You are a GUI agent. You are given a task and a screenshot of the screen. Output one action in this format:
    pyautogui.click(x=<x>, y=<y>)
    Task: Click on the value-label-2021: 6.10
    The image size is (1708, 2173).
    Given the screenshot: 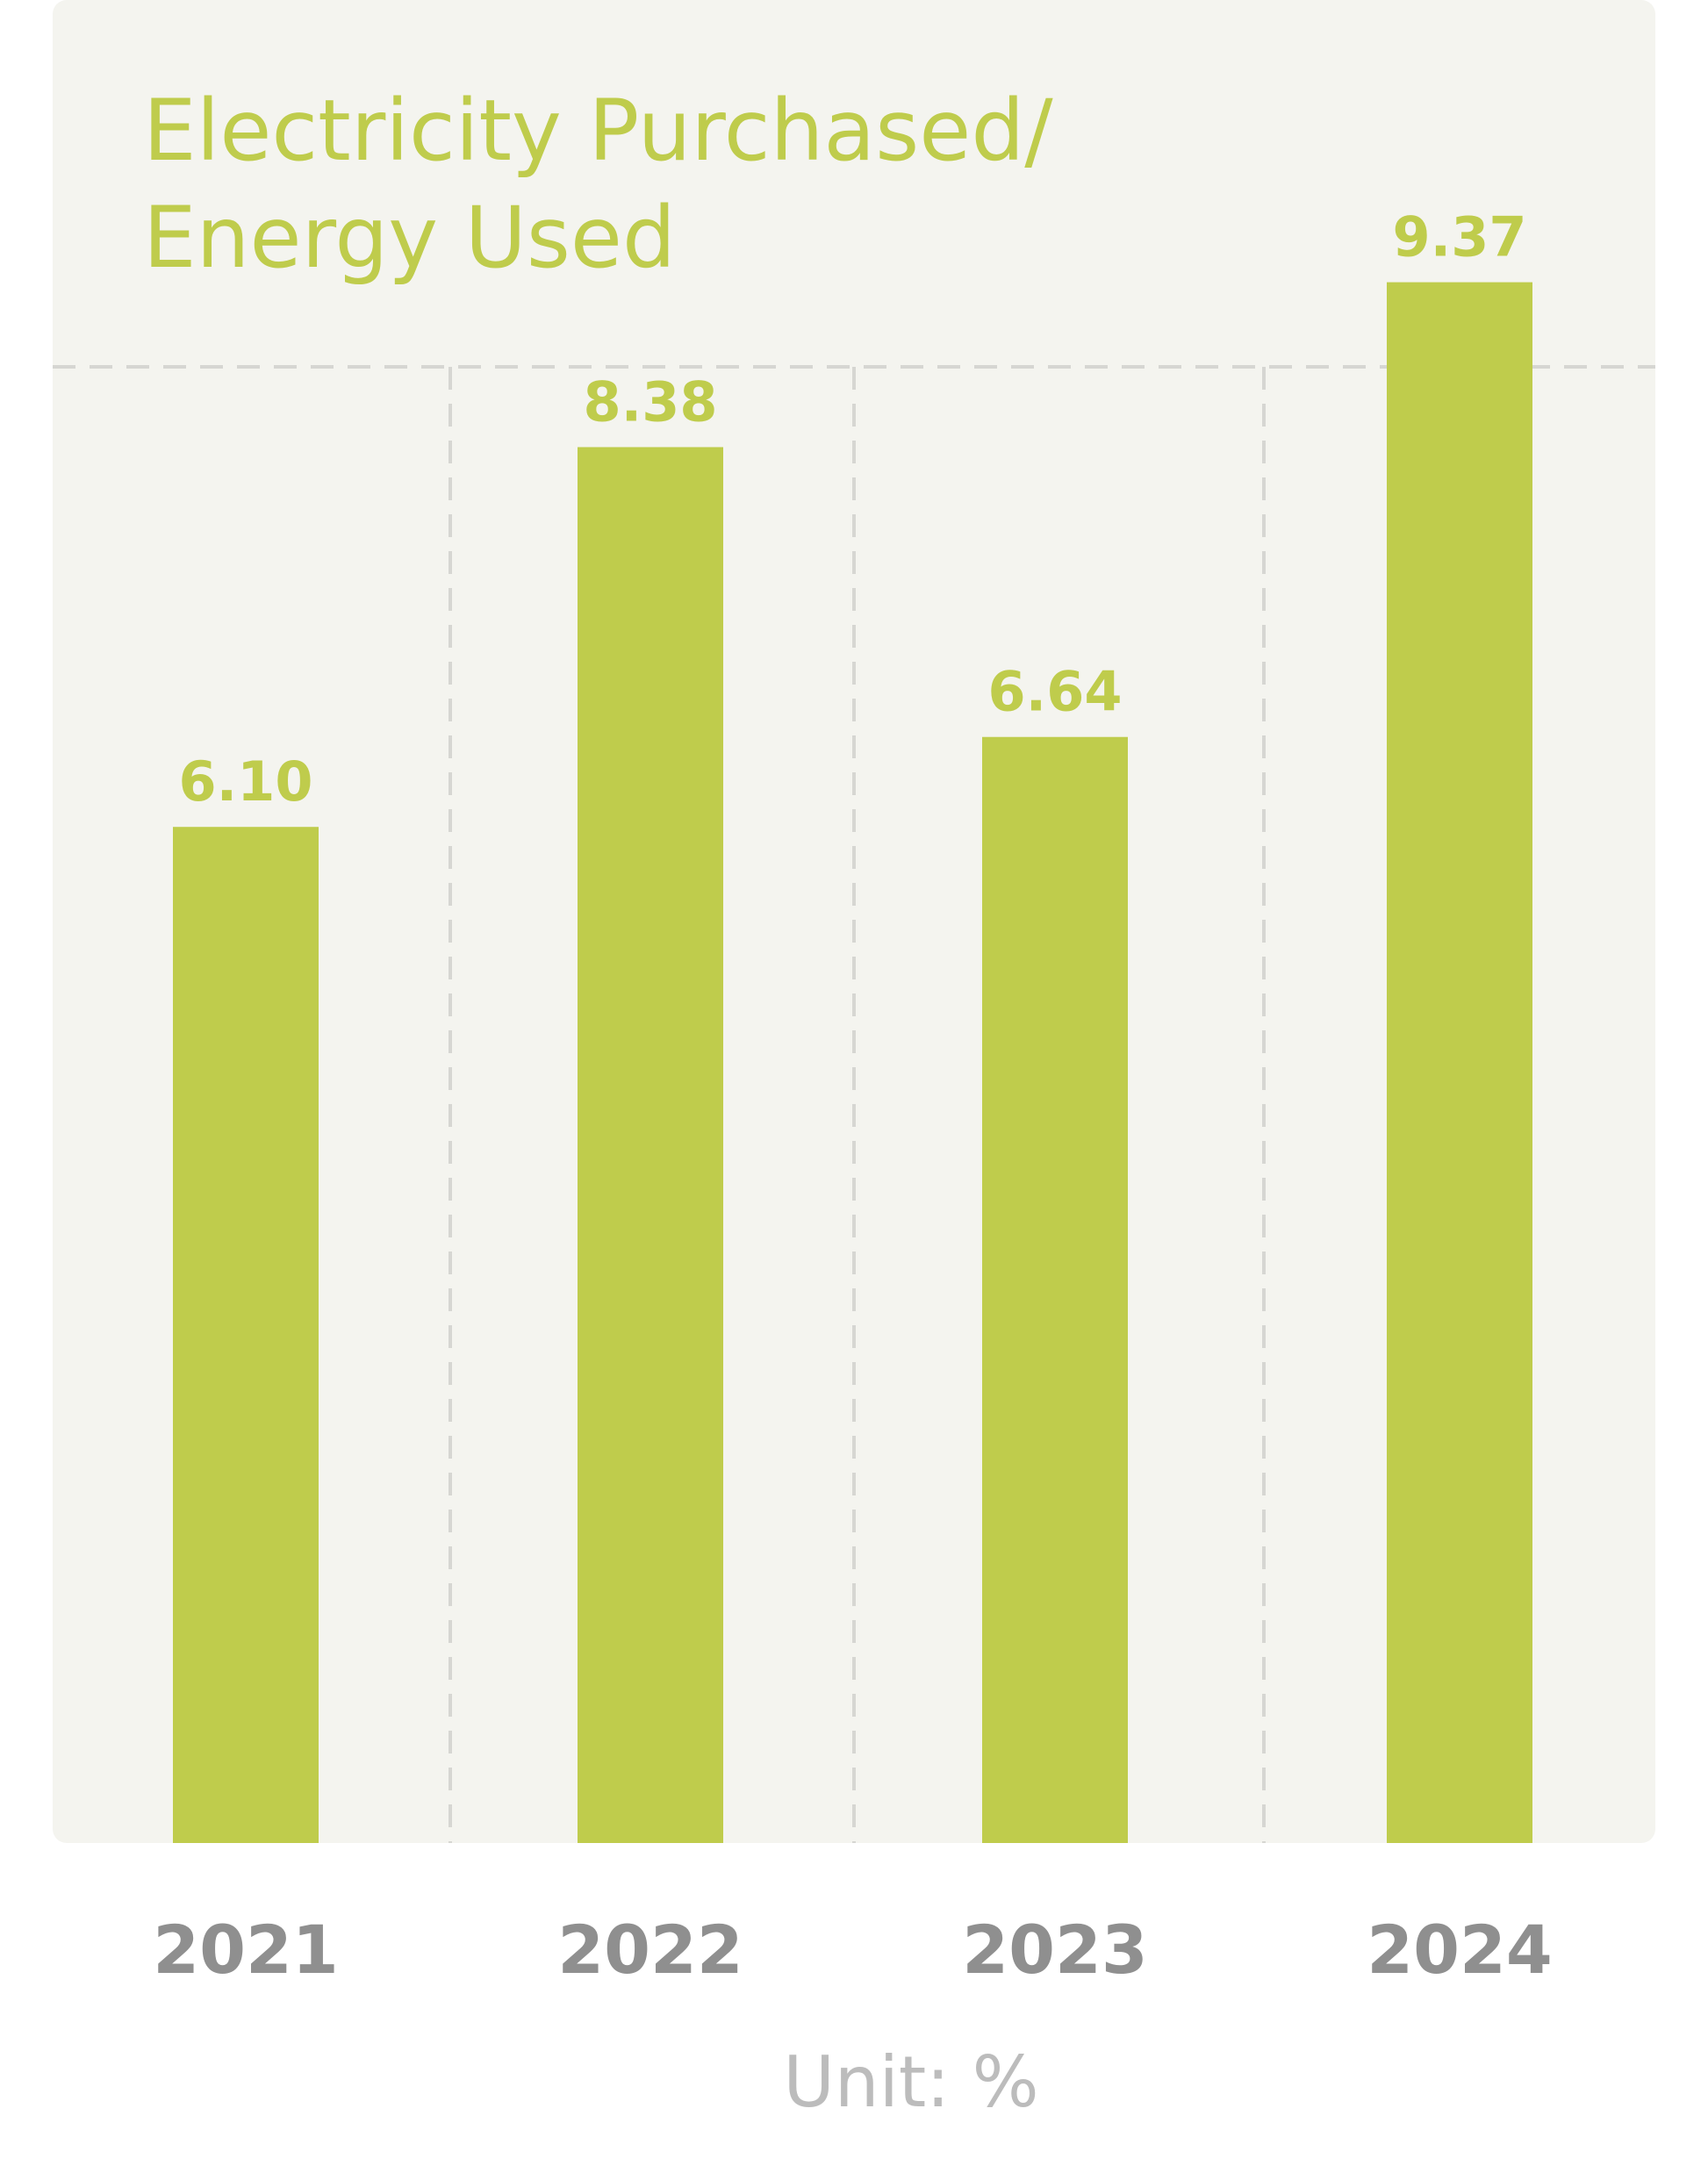 What is the action you would take?
    pyautogui.click(x=246, y=781)
    